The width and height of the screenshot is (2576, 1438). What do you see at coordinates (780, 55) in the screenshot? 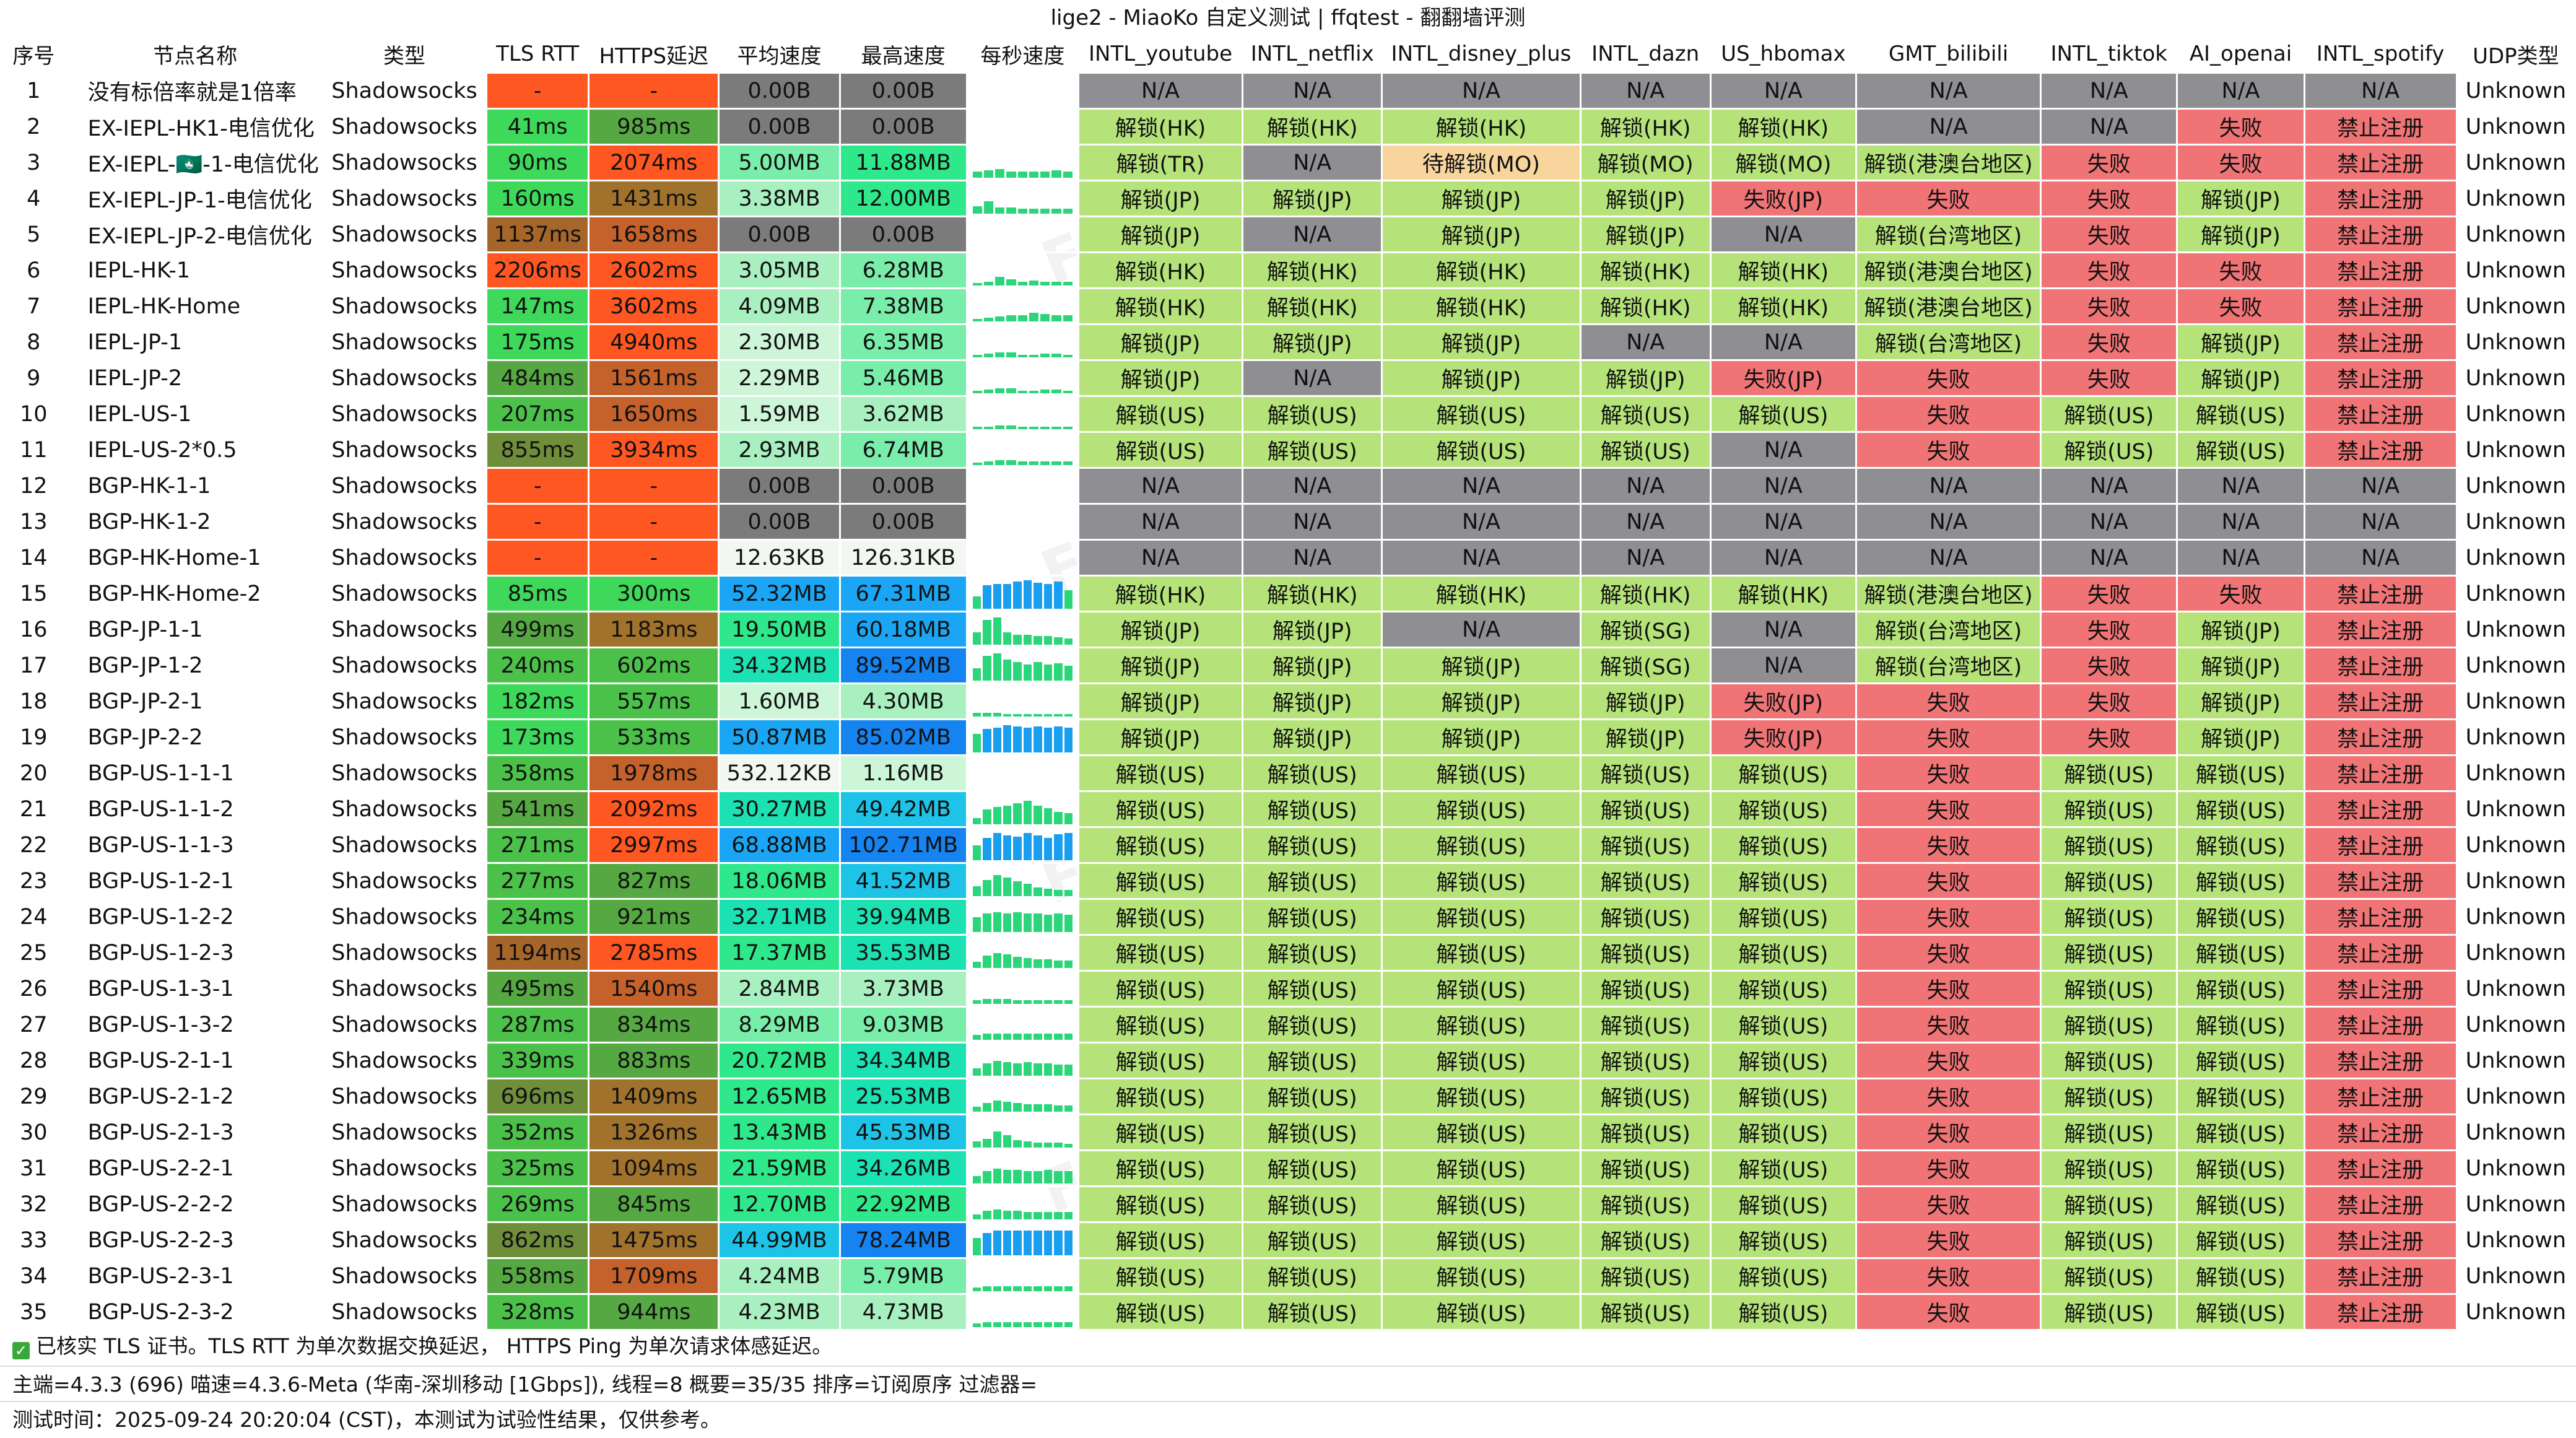
I see `column-header: 平均速度` at bounding box center [780, 55].